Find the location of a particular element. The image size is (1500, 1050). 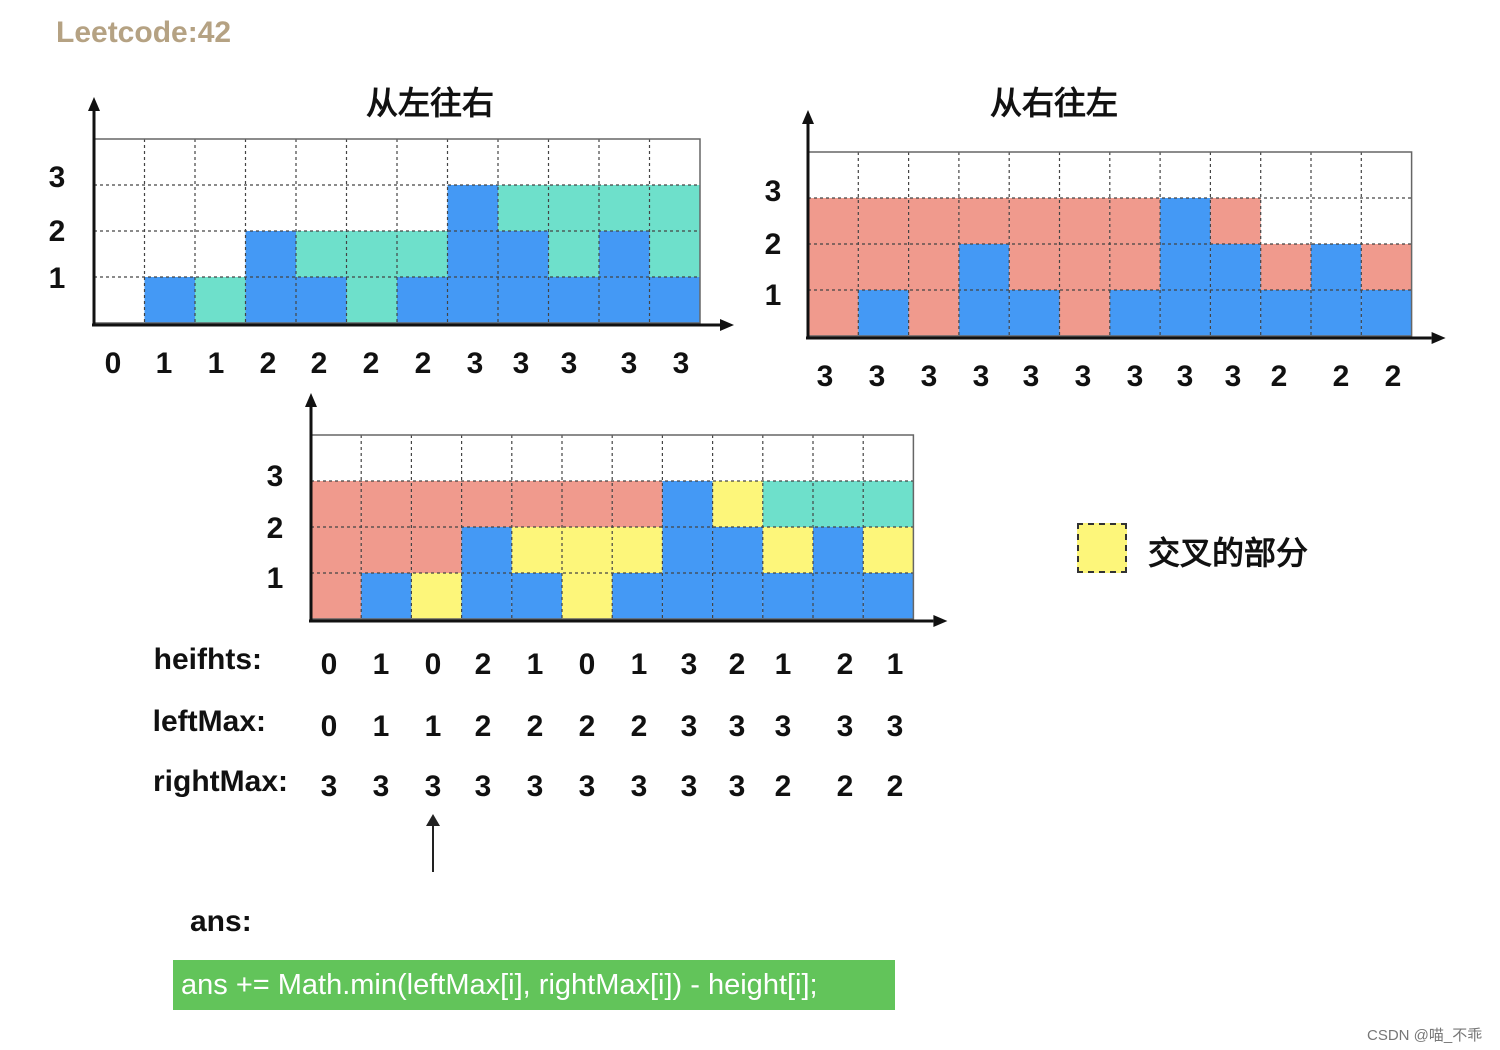

grid-combined is located at coordinates (626, 510).